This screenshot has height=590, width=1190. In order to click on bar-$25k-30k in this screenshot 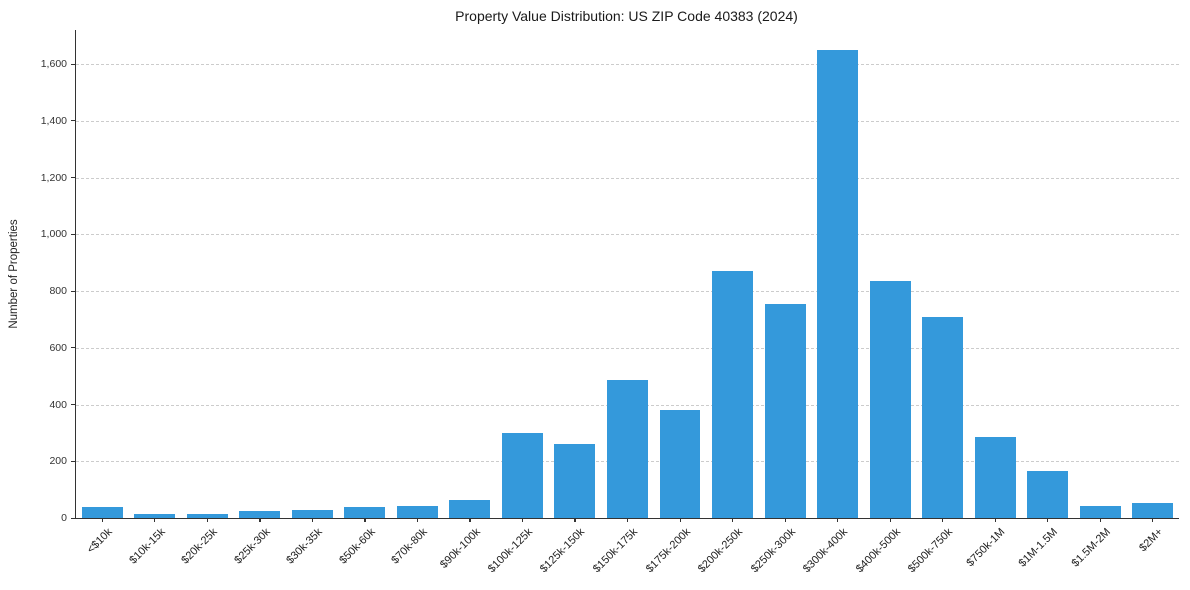, I will do `click(260, 514)`.